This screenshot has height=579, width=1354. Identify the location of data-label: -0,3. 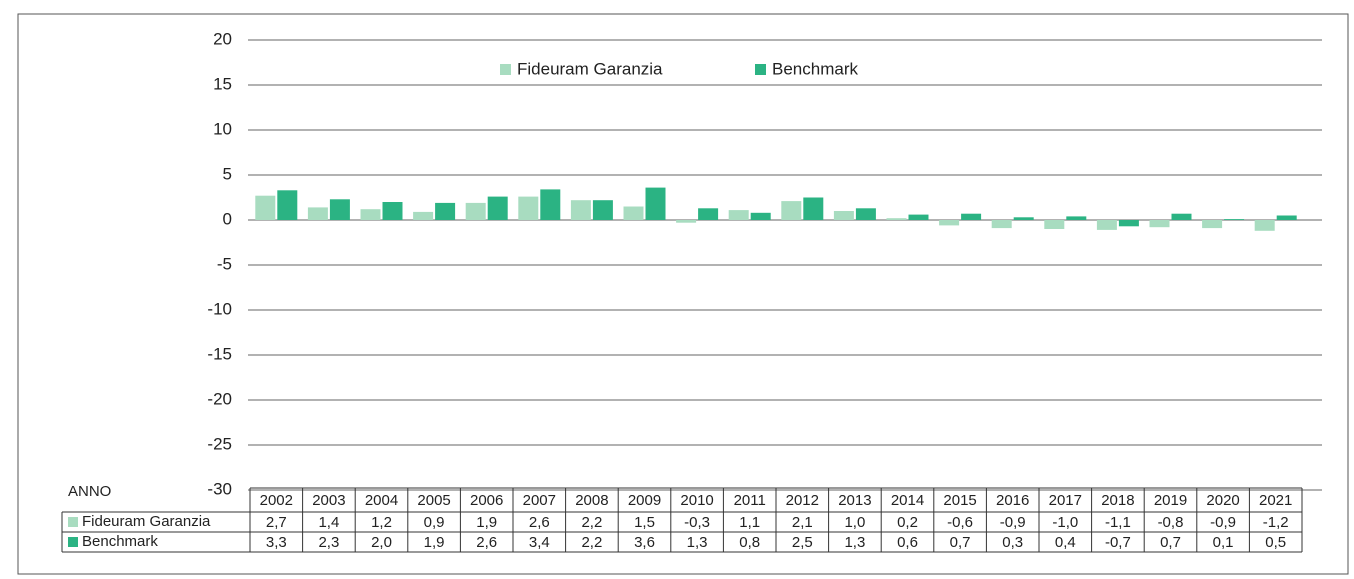
(697, 522).